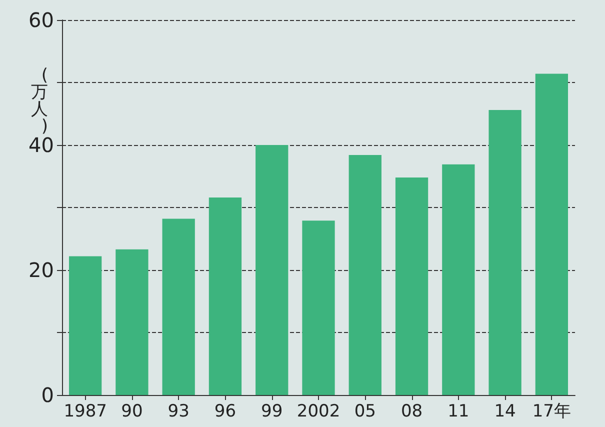  Describe the element at coordinates (365, 412) in the screenshot. I see `x-tick-label: 05` at that location.